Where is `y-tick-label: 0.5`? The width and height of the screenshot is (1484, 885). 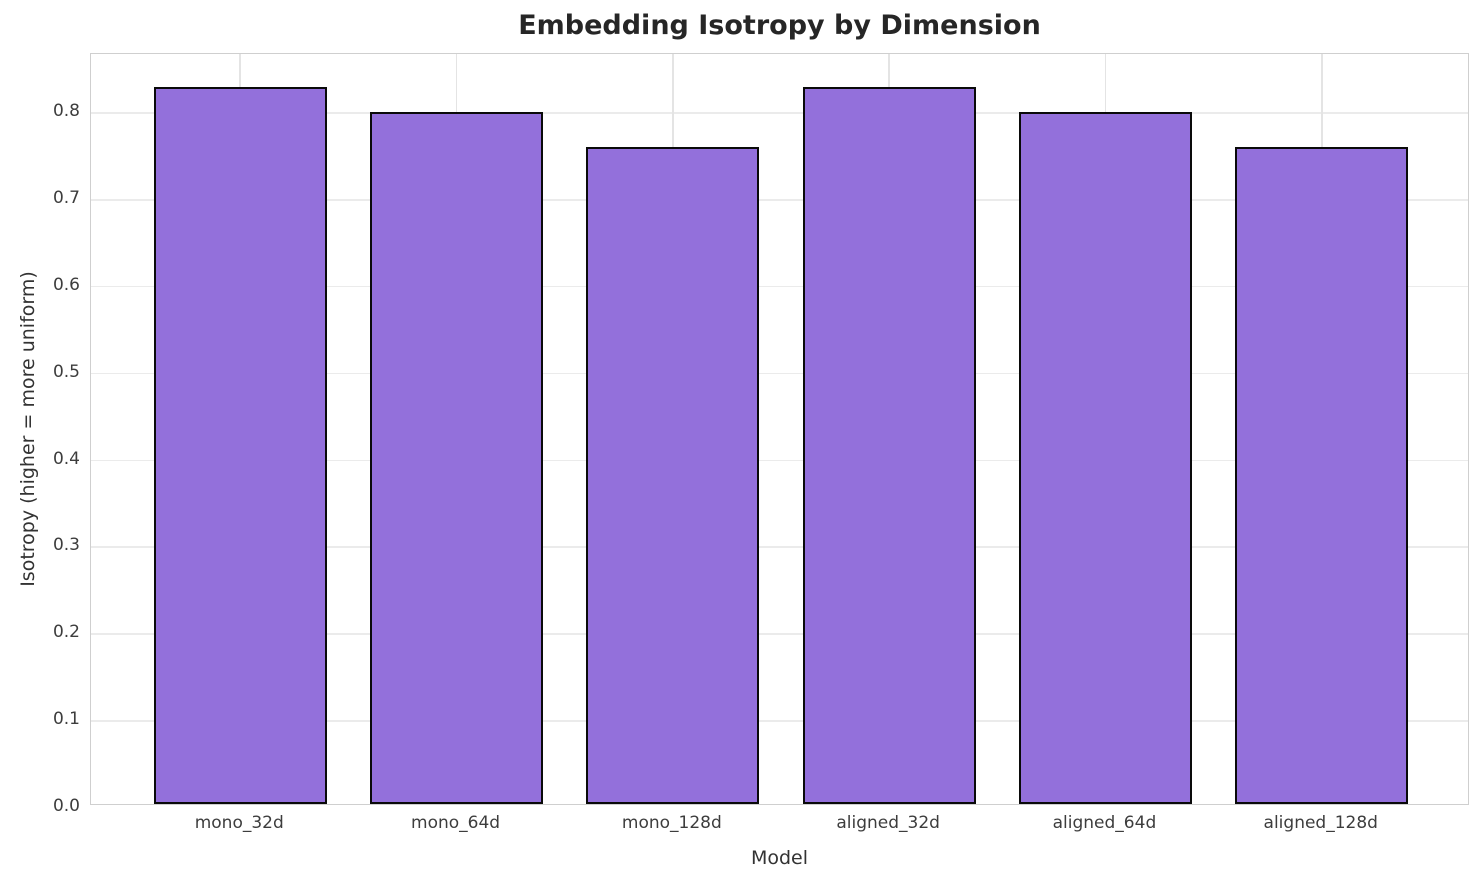
y-tick-label: 0.5 is located at coordinates (66, 371).